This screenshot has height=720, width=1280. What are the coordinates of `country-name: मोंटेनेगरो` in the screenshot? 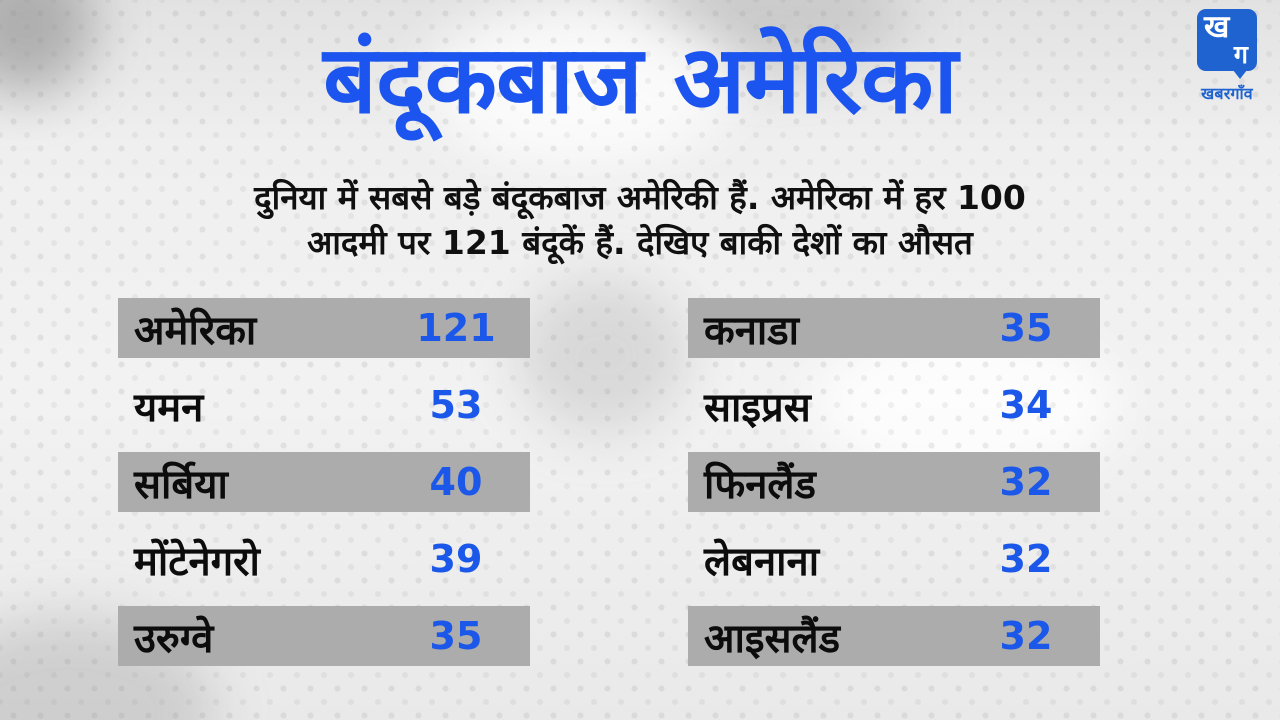 It's located at (197, 561).